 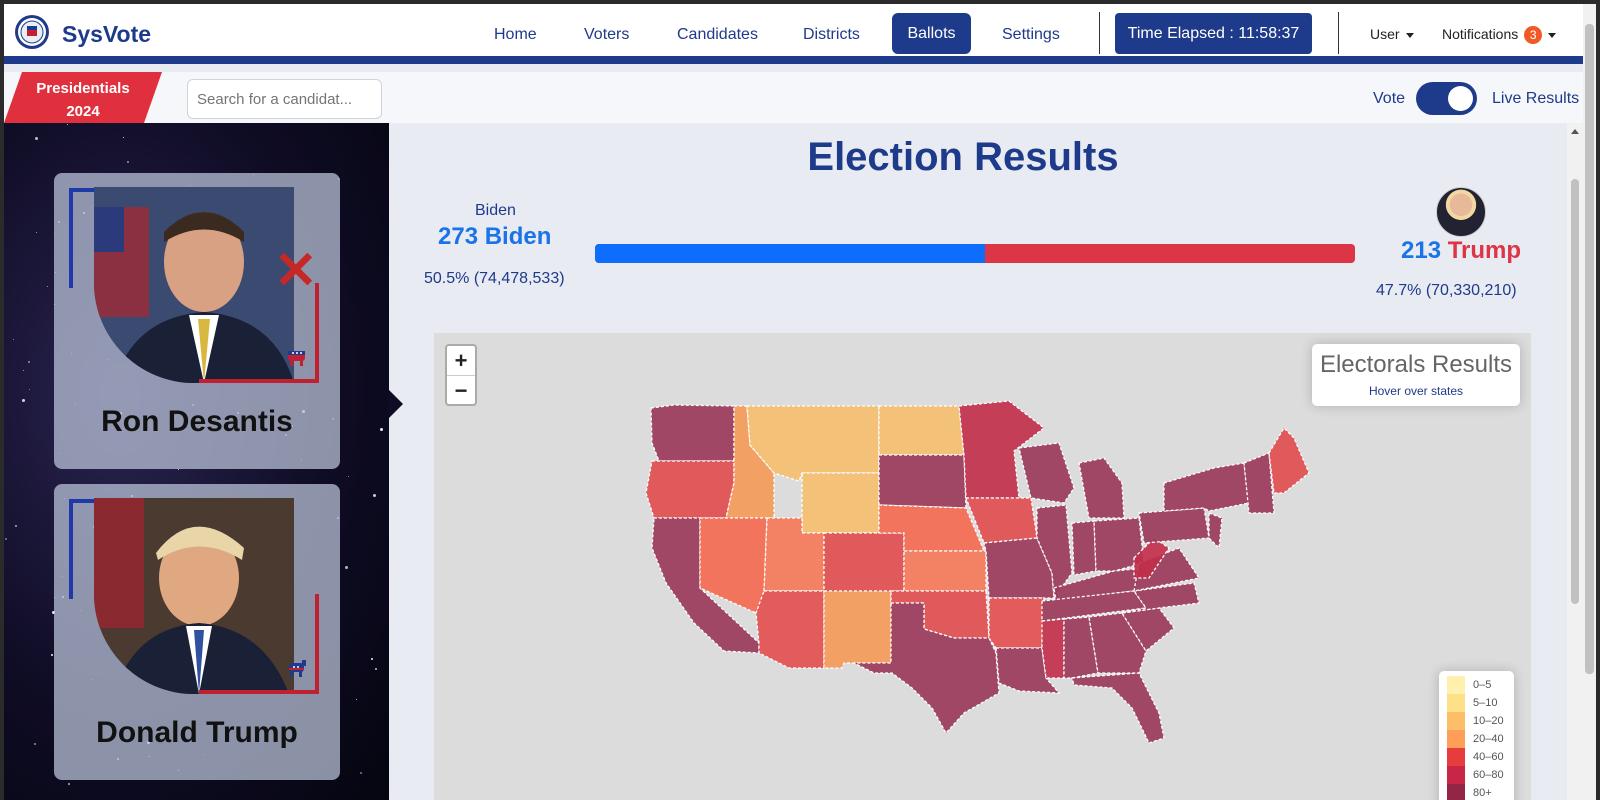 What do you see at coordinates (1031, 34) in the screenshot?
I see `nav-settings: Settings` at bounding box center [1031, 34].